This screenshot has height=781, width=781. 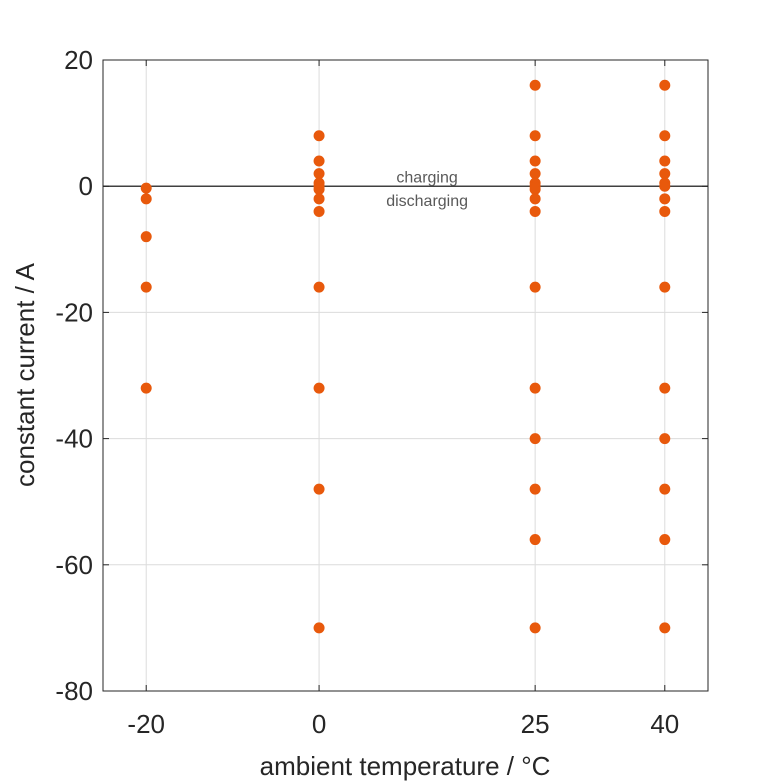 What do you see at coordinates (74, 375) in the screenshot?
I see `y-tick-labels: 20 0 -20 -40 -60 -80` at bounding box center [74, 375].